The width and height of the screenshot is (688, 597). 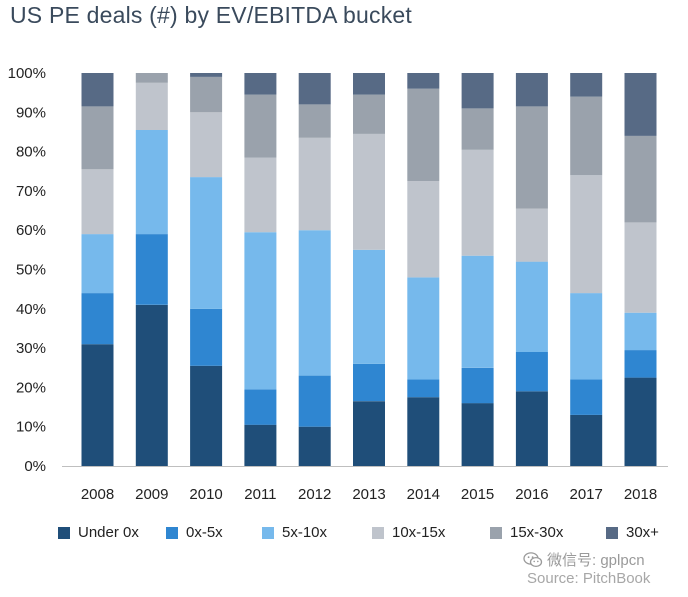 I want to click on legend-item-5x-10x: 5x-10x, so click(x=294, y=532).